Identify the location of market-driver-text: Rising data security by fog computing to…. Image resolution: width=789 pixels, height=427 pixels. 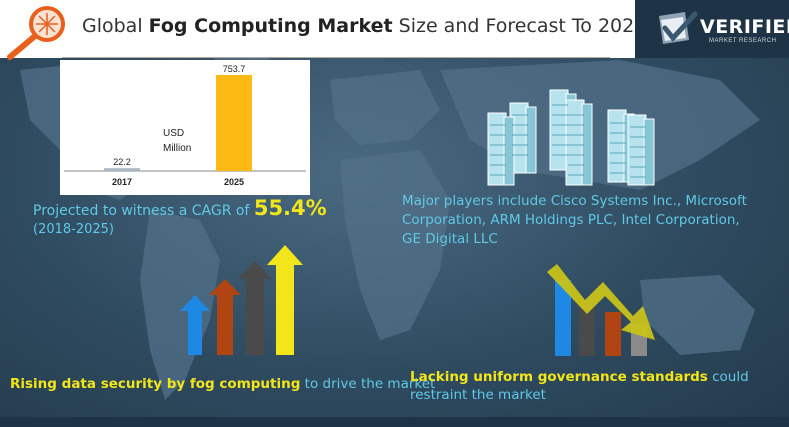
(223, 384).